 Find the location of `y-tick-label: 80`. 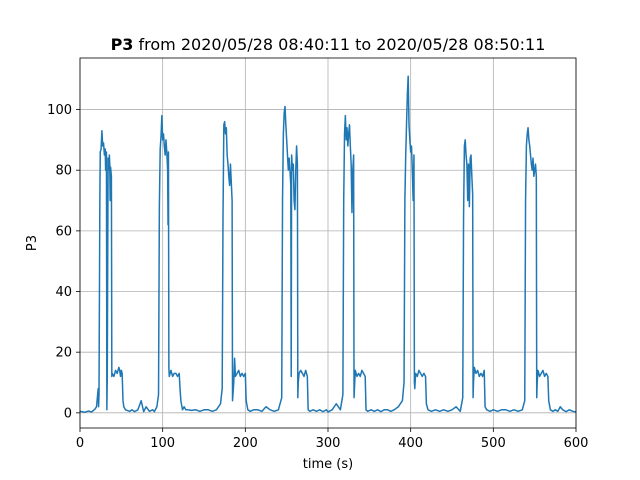

y-tick-label: 80 is located at coordinates (63, 171).